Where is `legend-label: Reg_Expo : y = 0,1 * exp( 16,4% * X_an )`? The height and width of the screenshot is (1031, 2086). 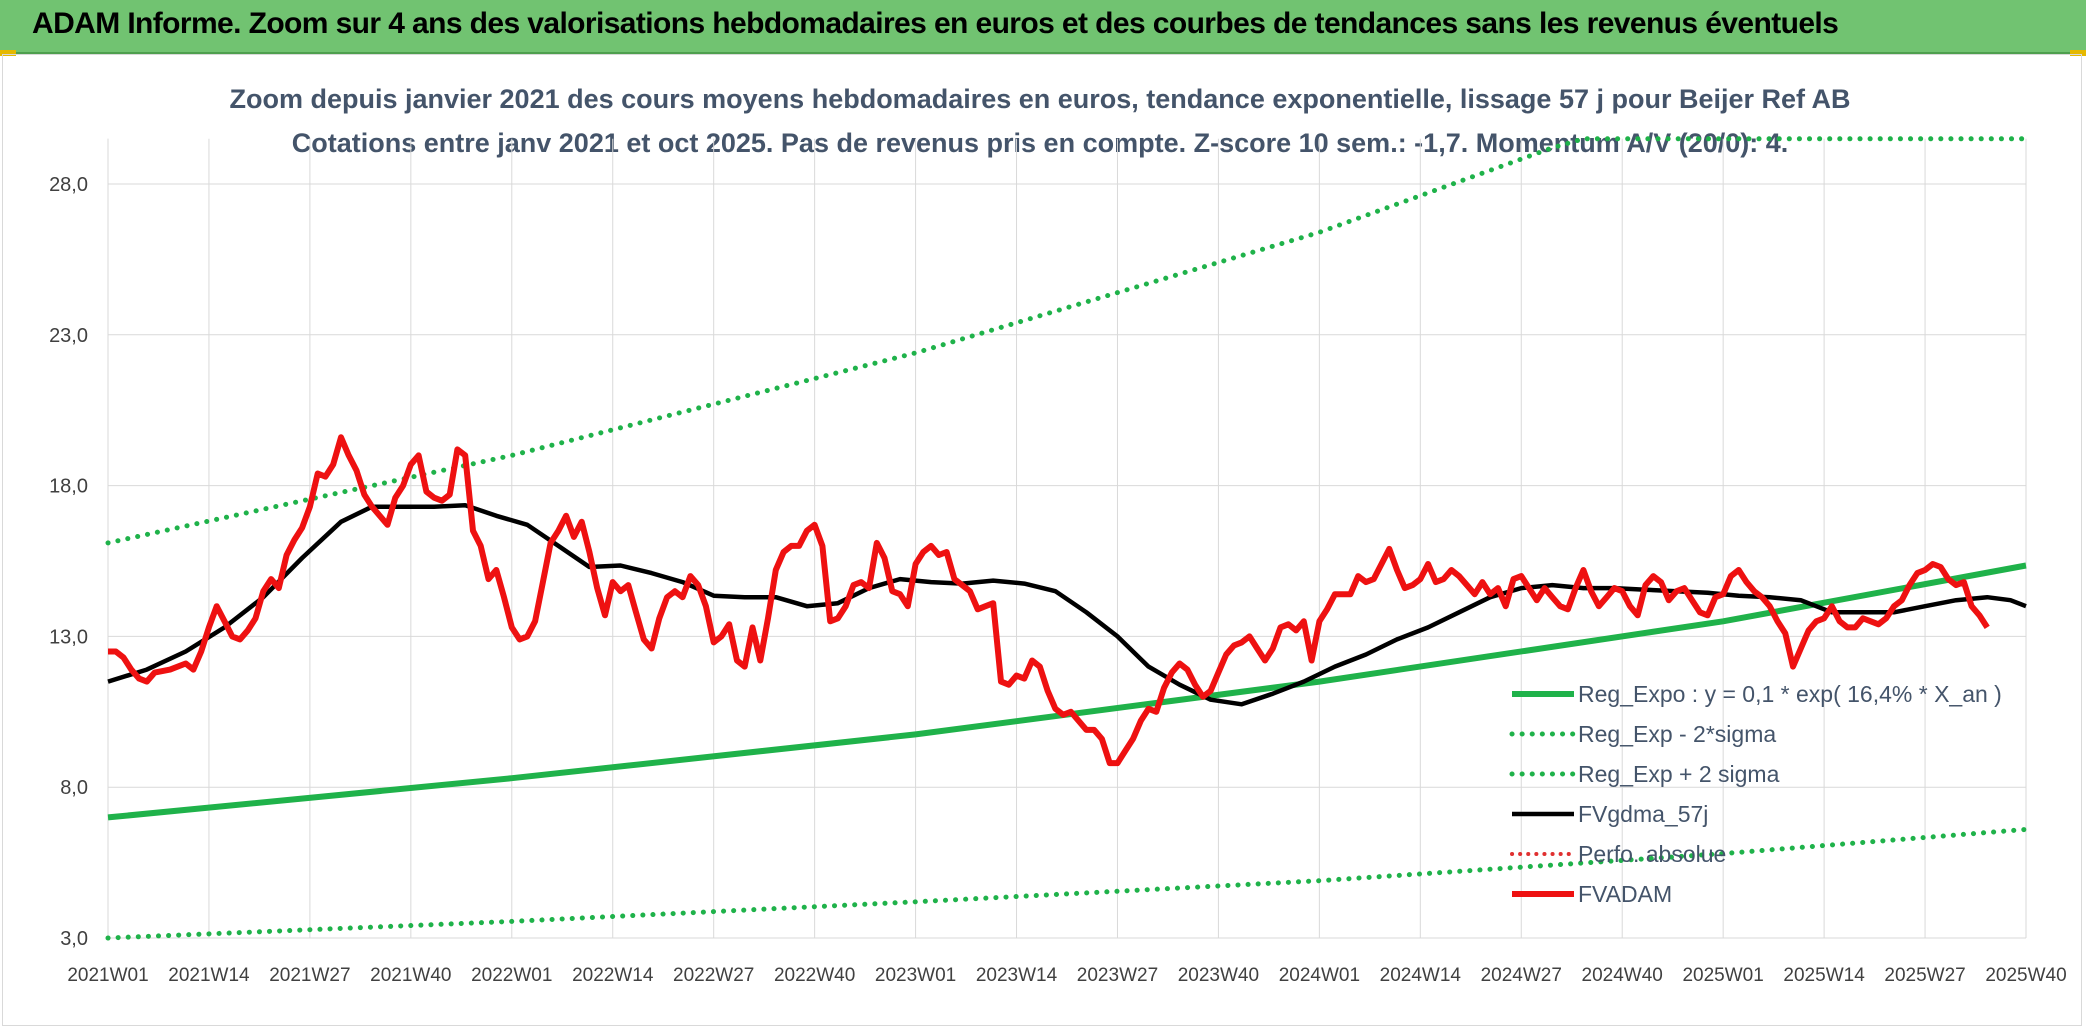 legend-label: Reg_Expo : y = 0,1 * exp( 16,4% * X_an ) is located at coordinates (1790, 694).